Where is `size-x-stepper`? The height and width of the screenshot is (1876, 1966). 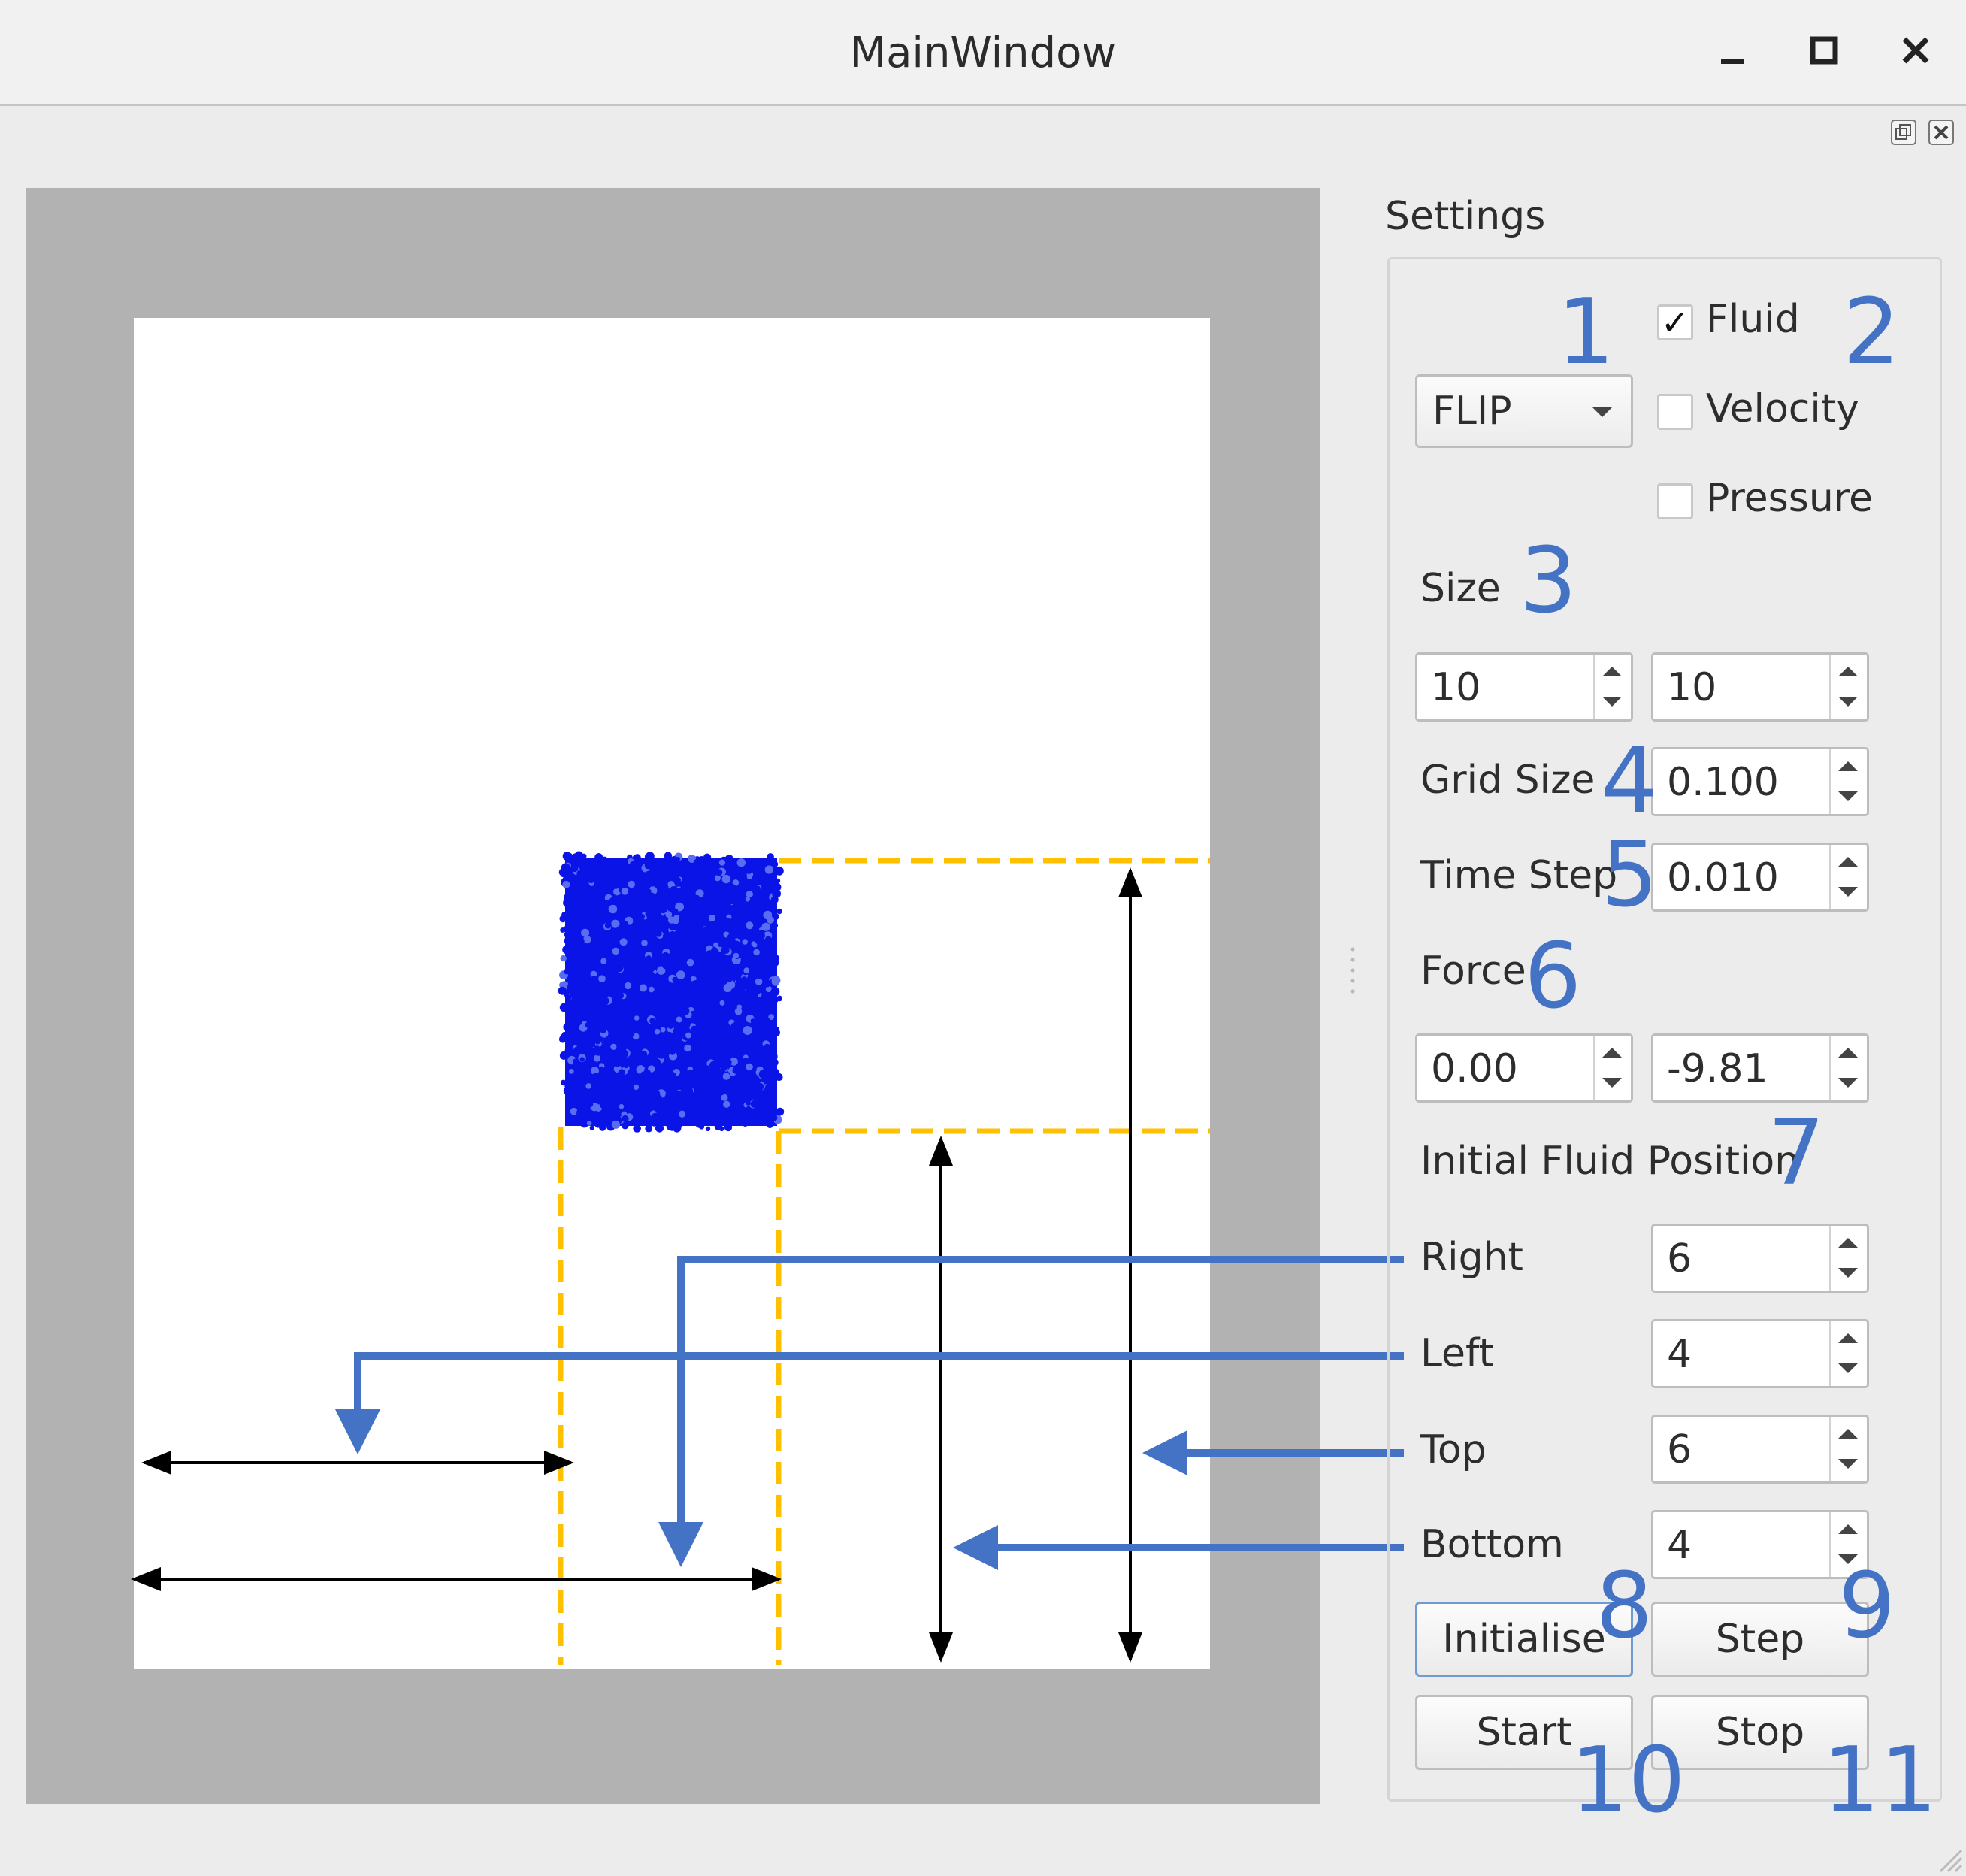
size-x-stepper is located at coordinates (1612, 687).